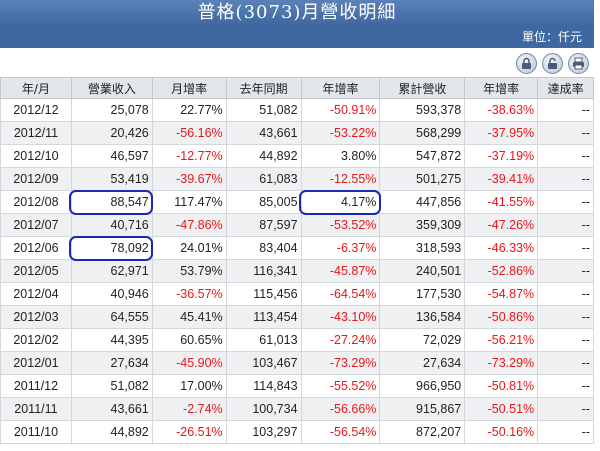  I want to click on yoy-cell: -53.52%, so click(340, 225).